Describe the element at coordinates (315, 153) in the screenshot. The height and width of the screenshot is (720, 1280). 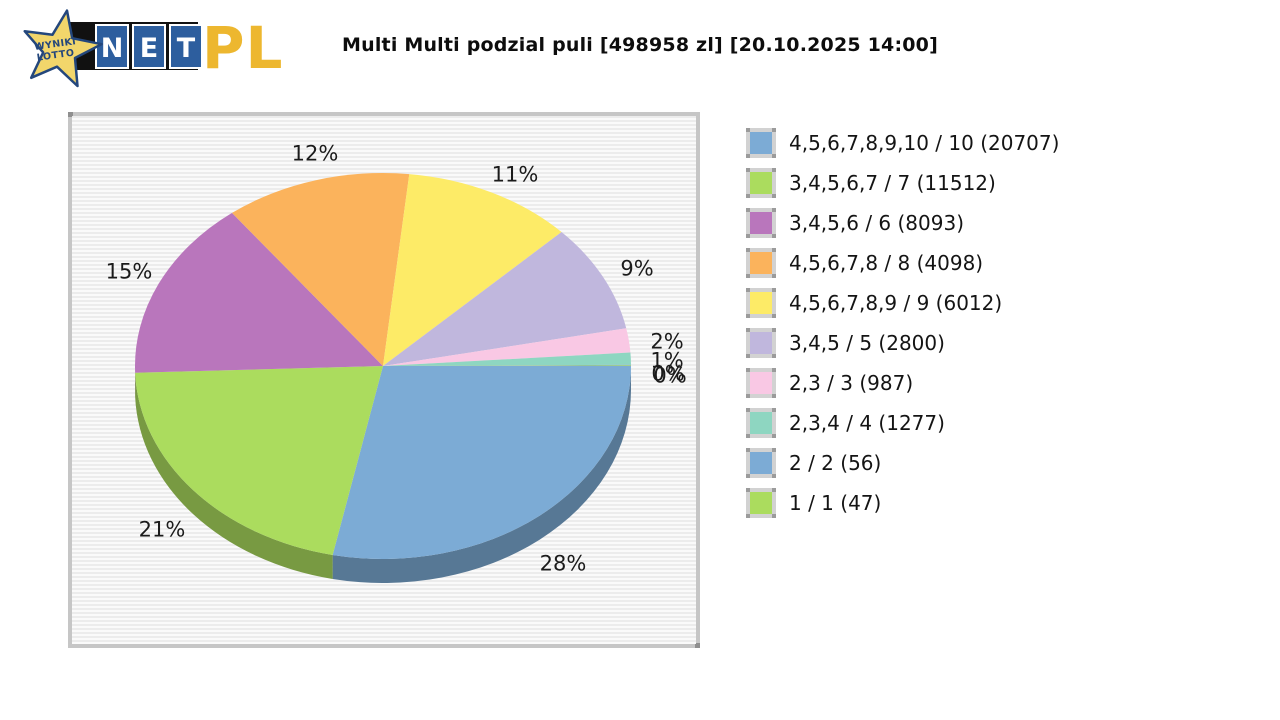
I see `percent-label: 12%` at that location.